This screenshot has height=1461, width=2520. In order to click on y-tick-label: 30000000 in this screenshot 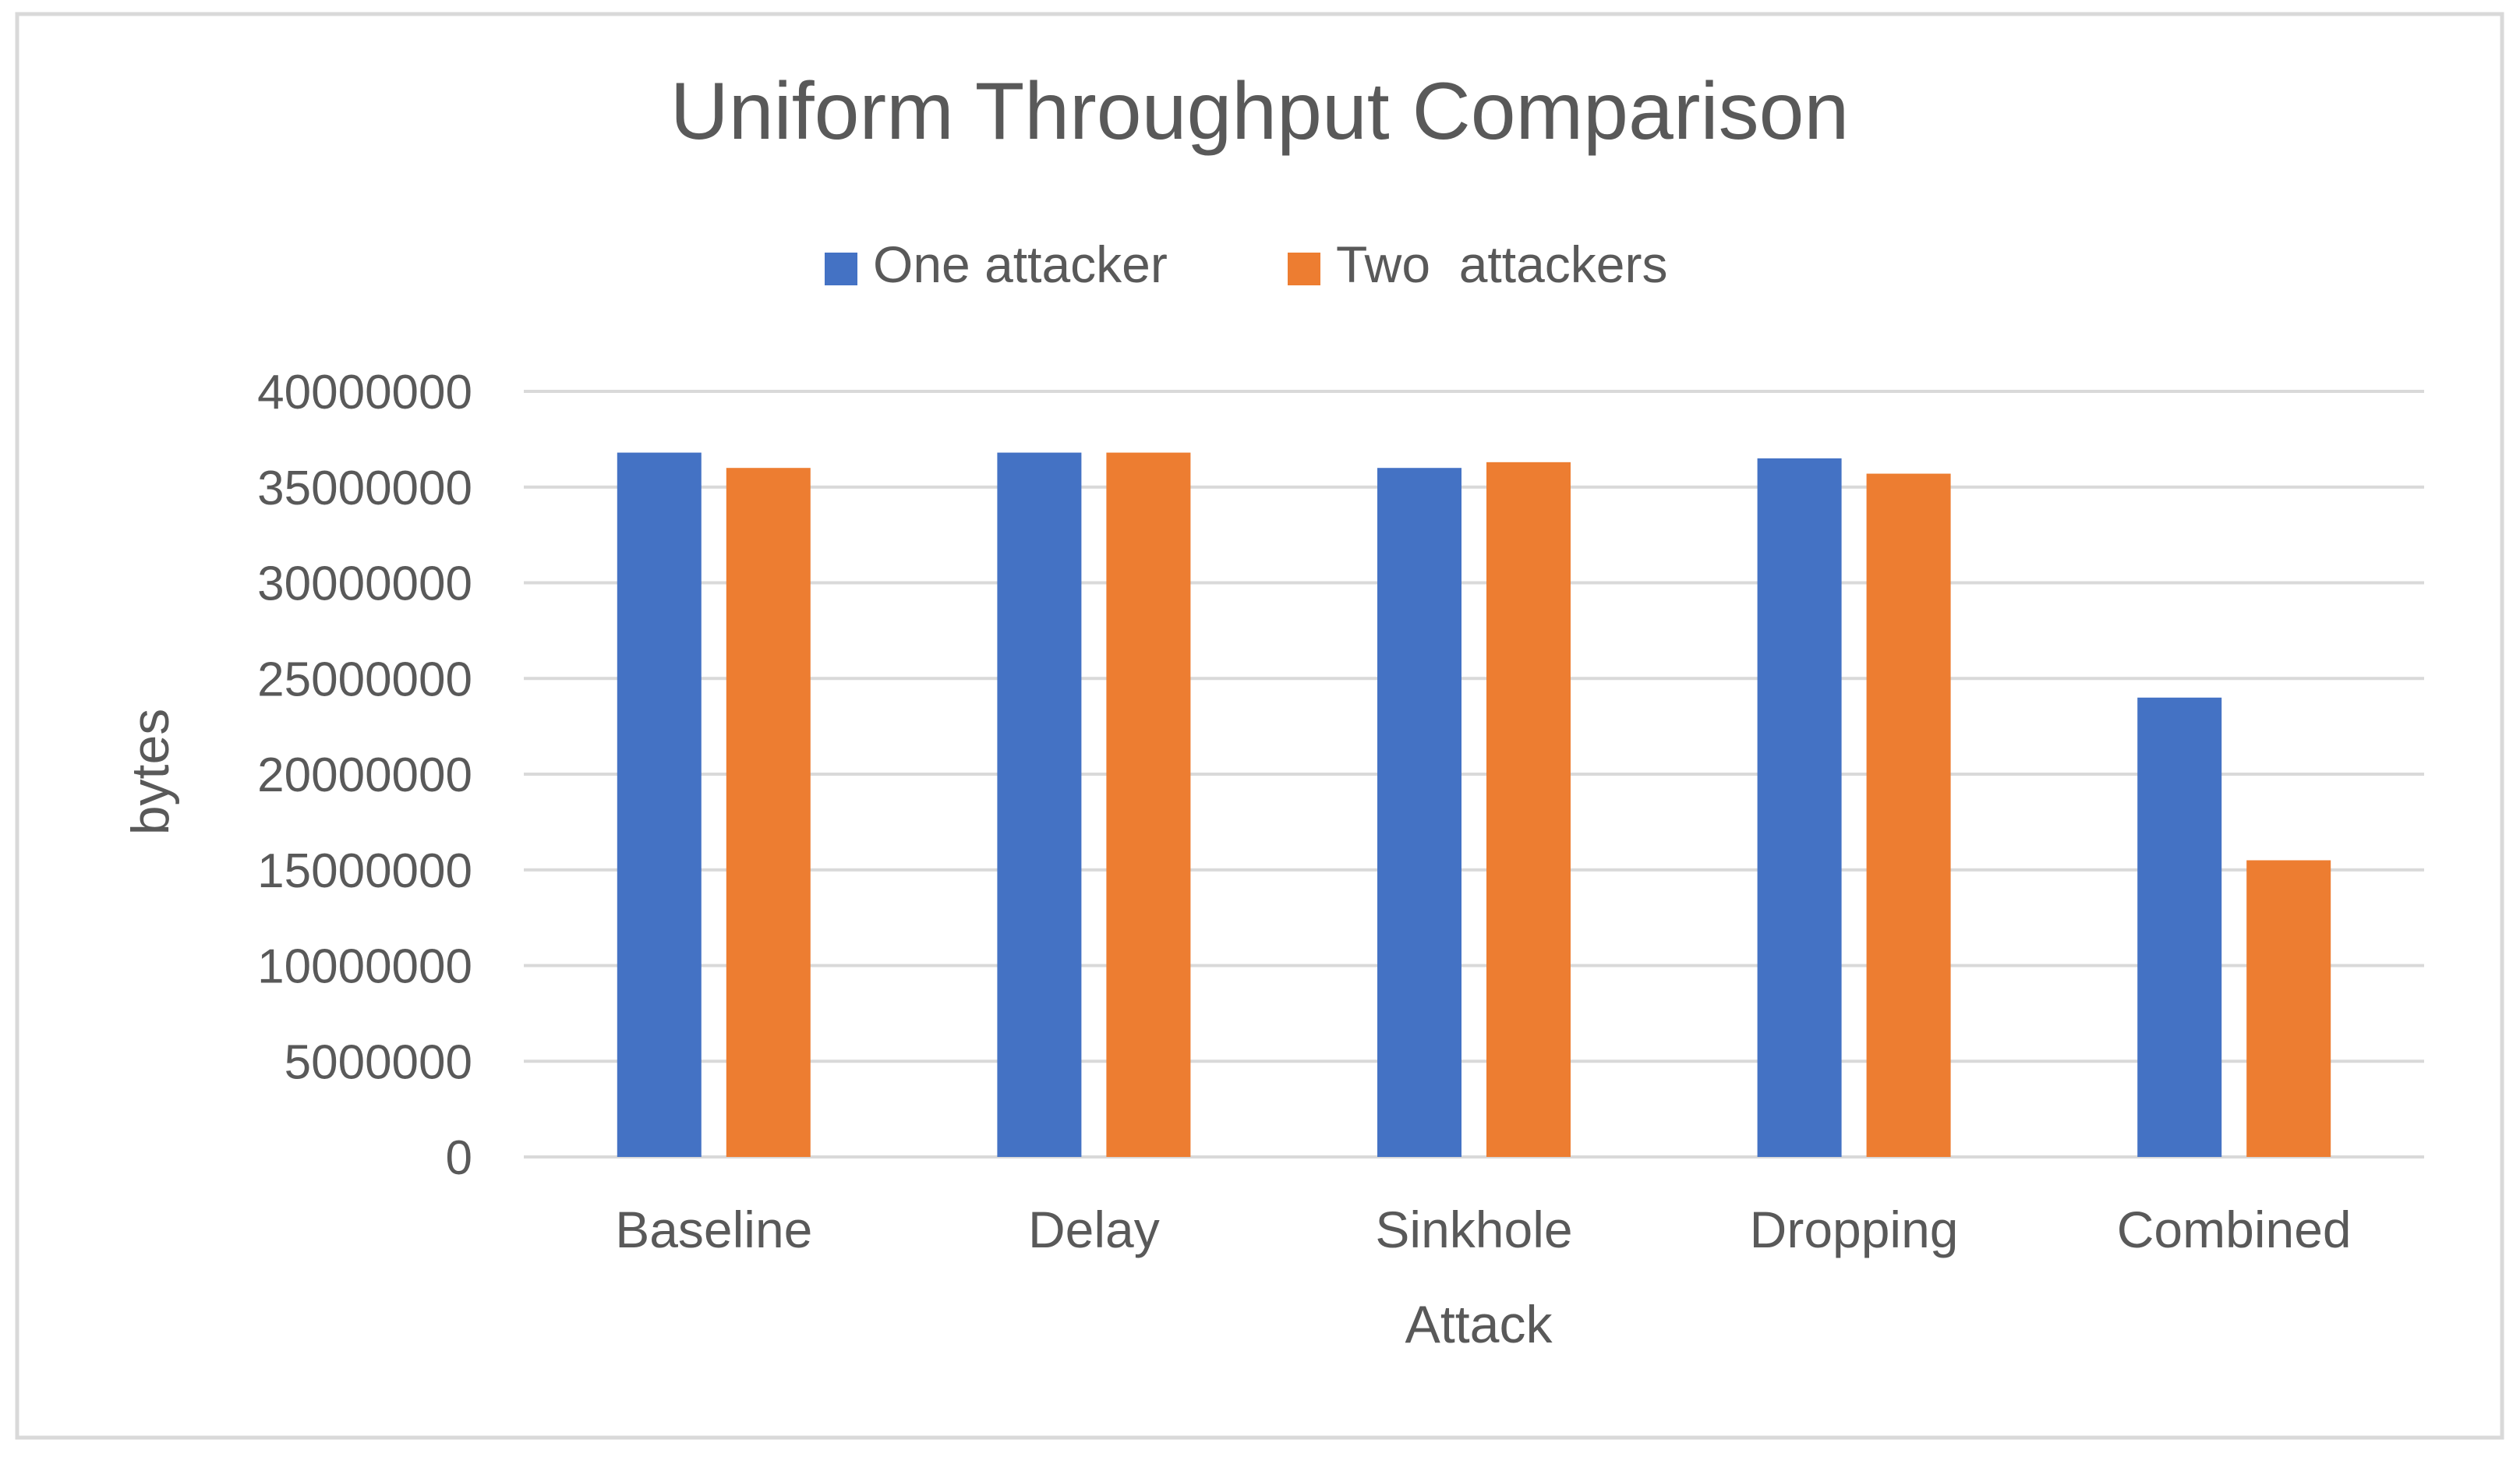, I will do `click(365, 584)`.